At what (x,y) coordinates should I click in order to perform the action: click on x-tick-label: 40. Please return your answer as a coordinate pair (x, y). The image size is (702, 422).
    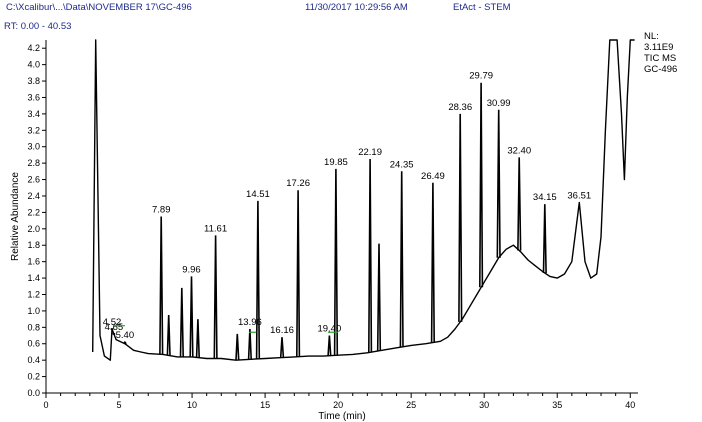
    Looking at the image, I should click on (630, 405).